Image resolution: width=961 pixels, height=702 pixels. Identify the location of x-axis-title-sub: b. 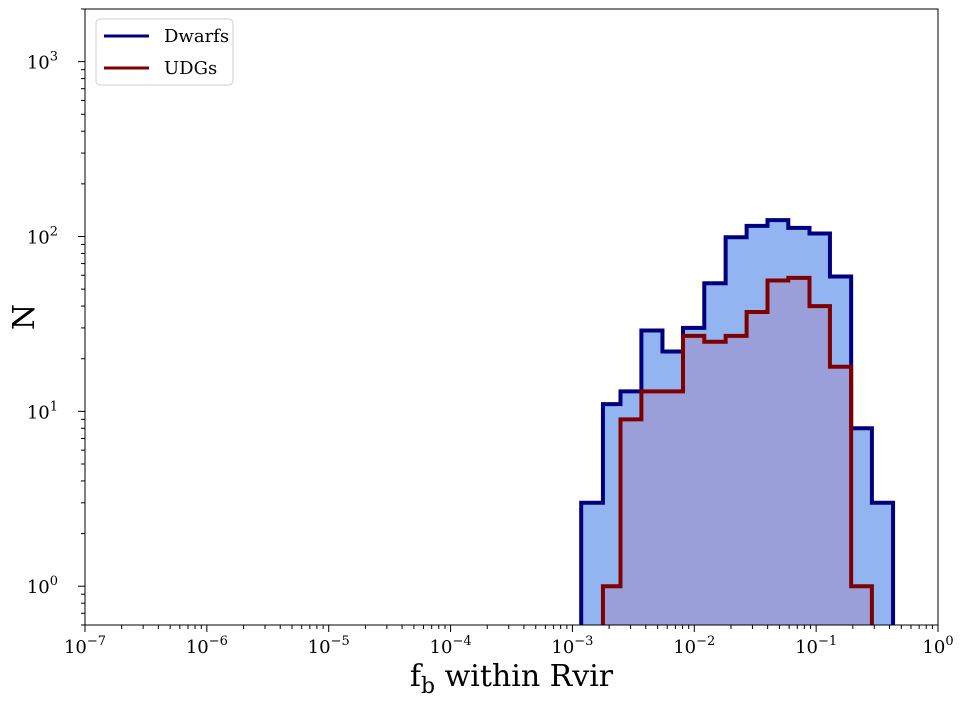
(428, 686).